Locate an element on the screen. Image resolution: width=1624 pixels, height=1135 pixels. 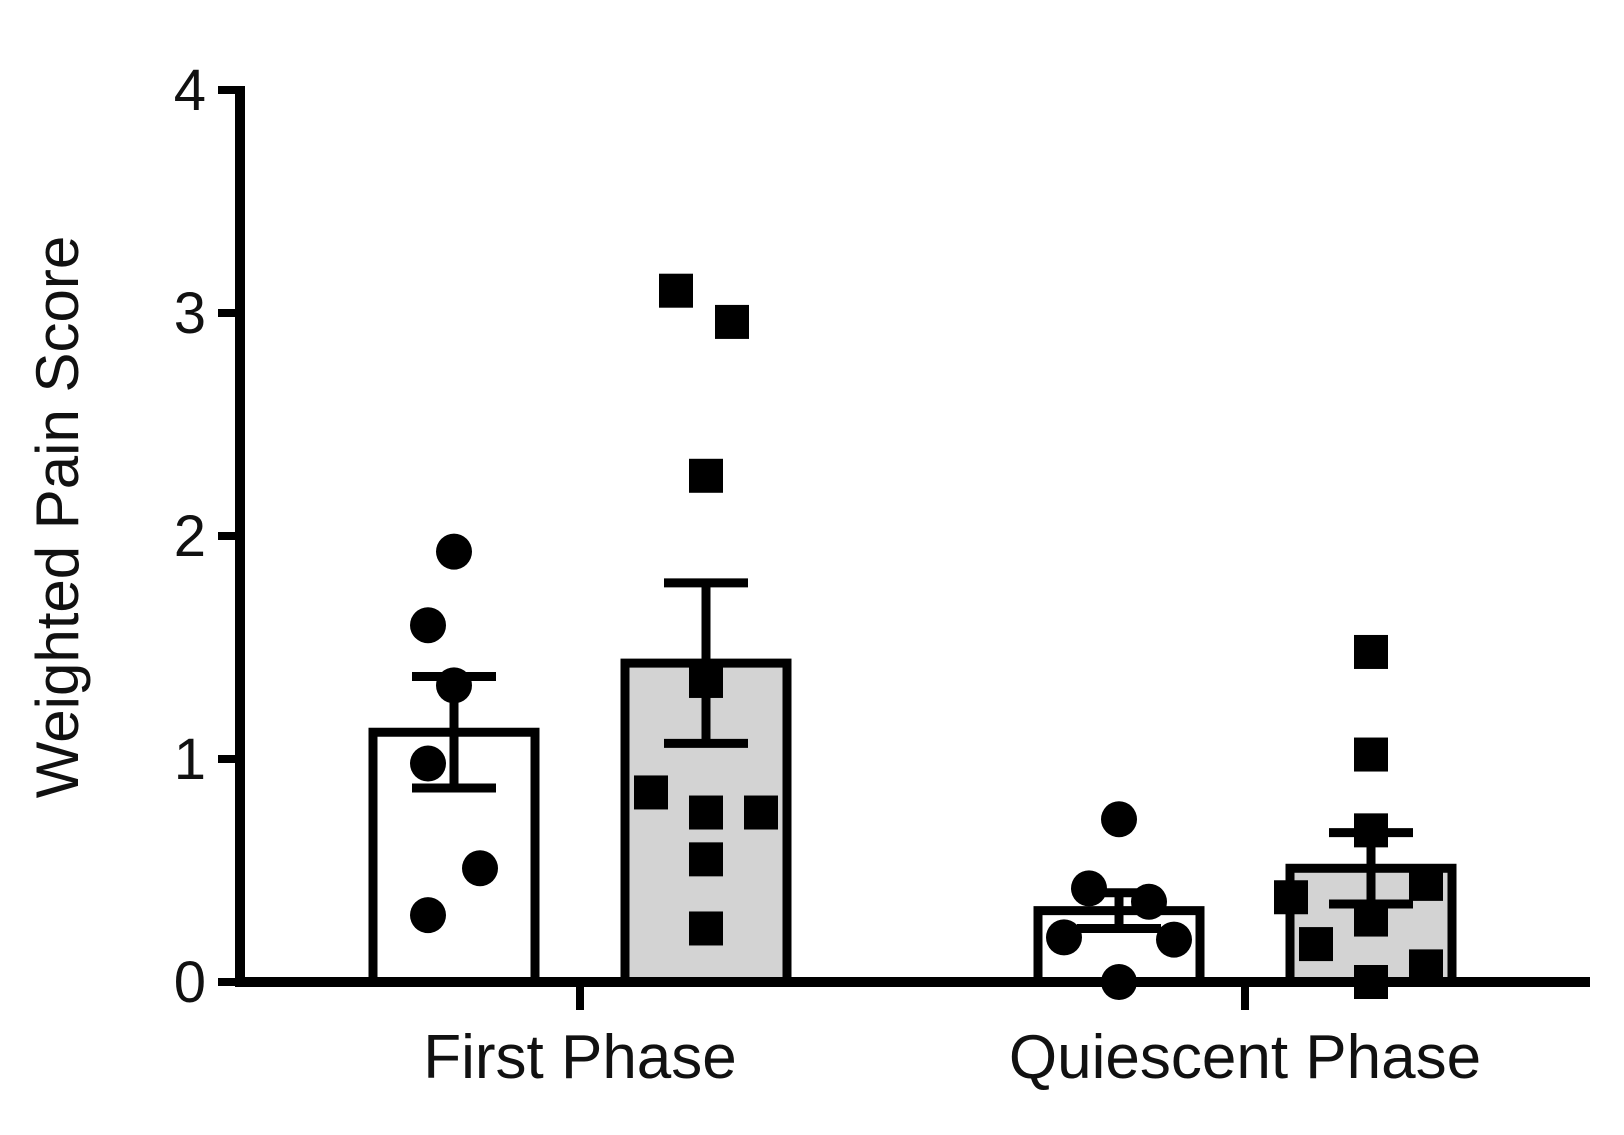
x-category-label: Quiescent Phase is located at coordinates (1245, 1057).